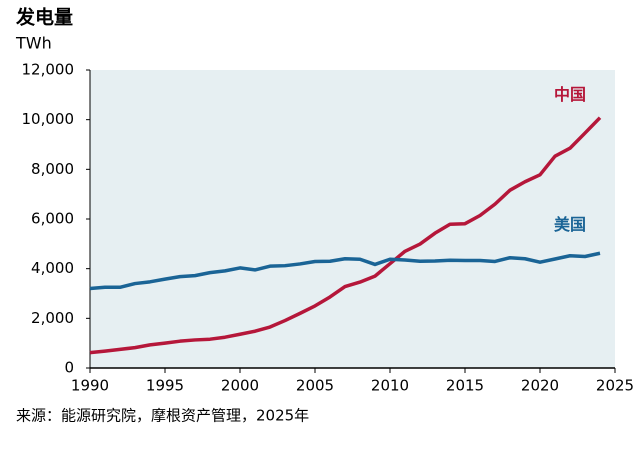  I want to click on series-label: 美国, so click(570, 224).